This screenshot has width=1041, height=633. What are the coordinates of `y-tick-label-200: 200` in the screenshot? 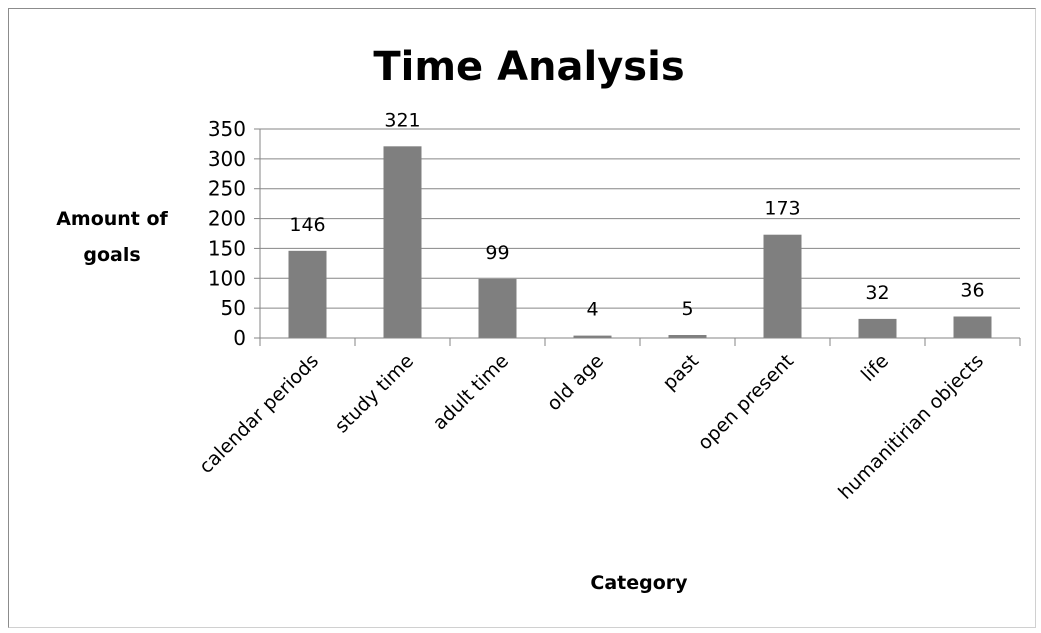 It's located at (227, 219).